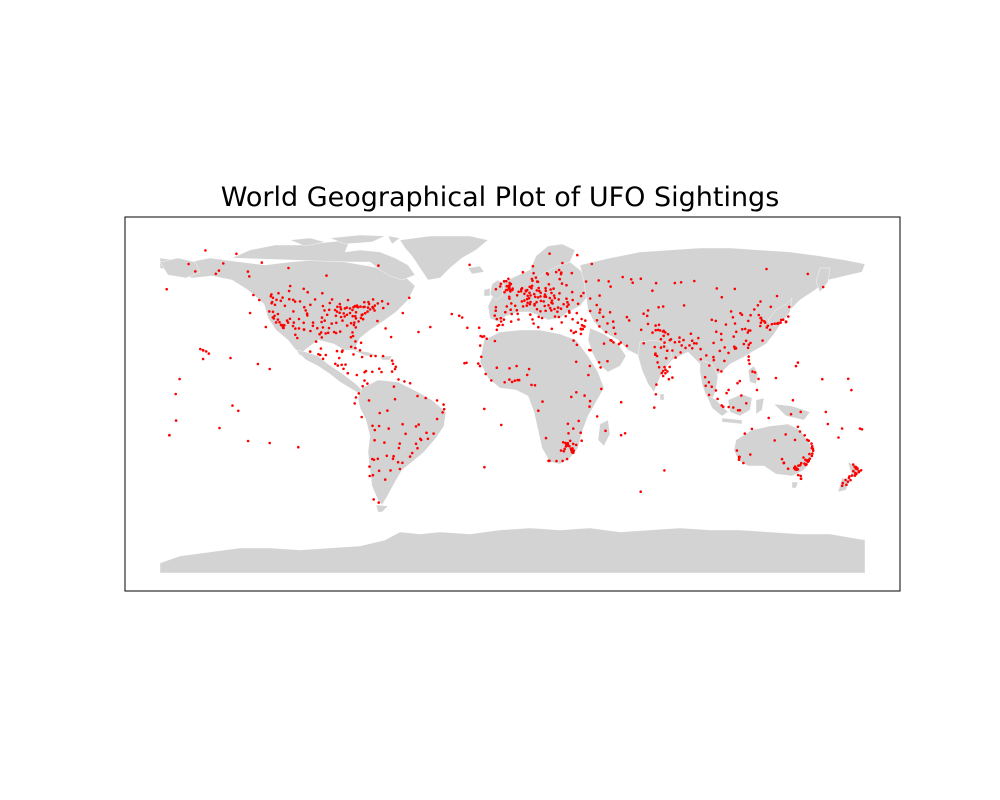  I want to click on land-tasmania, so click(795, 485).